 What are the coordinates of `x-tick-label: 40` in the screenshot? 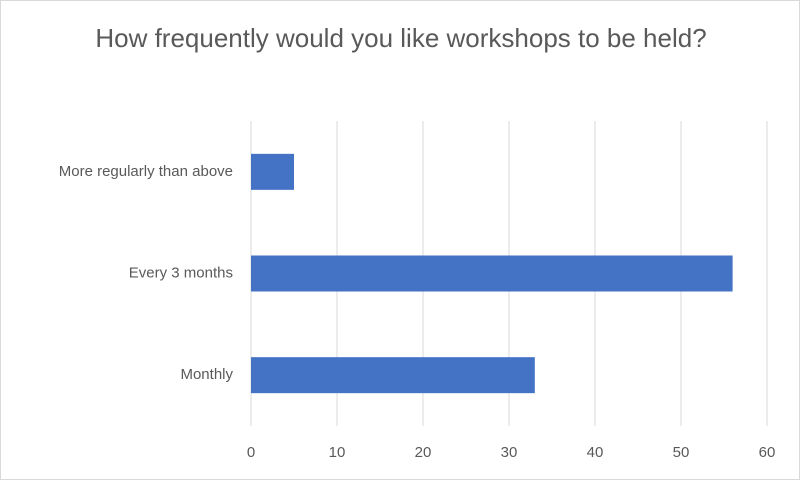 It's located at (595, 452).